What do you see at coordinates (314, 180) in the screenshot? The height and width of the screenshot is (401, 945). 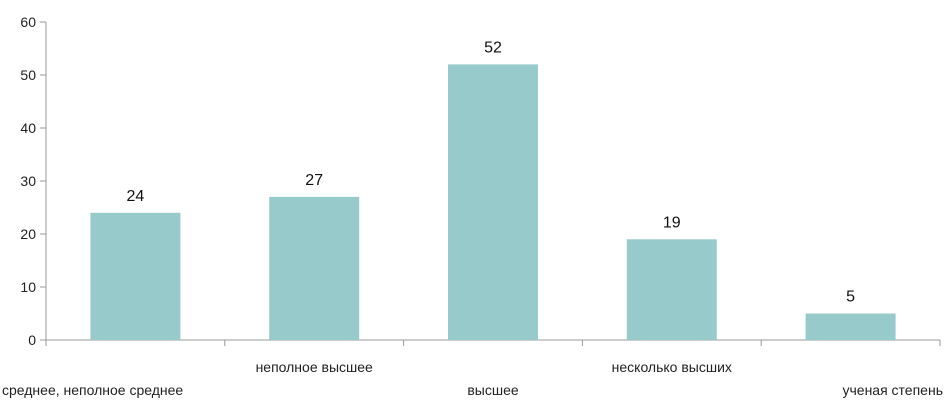 I see `data-label: 27` at bounding box center [314, 180].